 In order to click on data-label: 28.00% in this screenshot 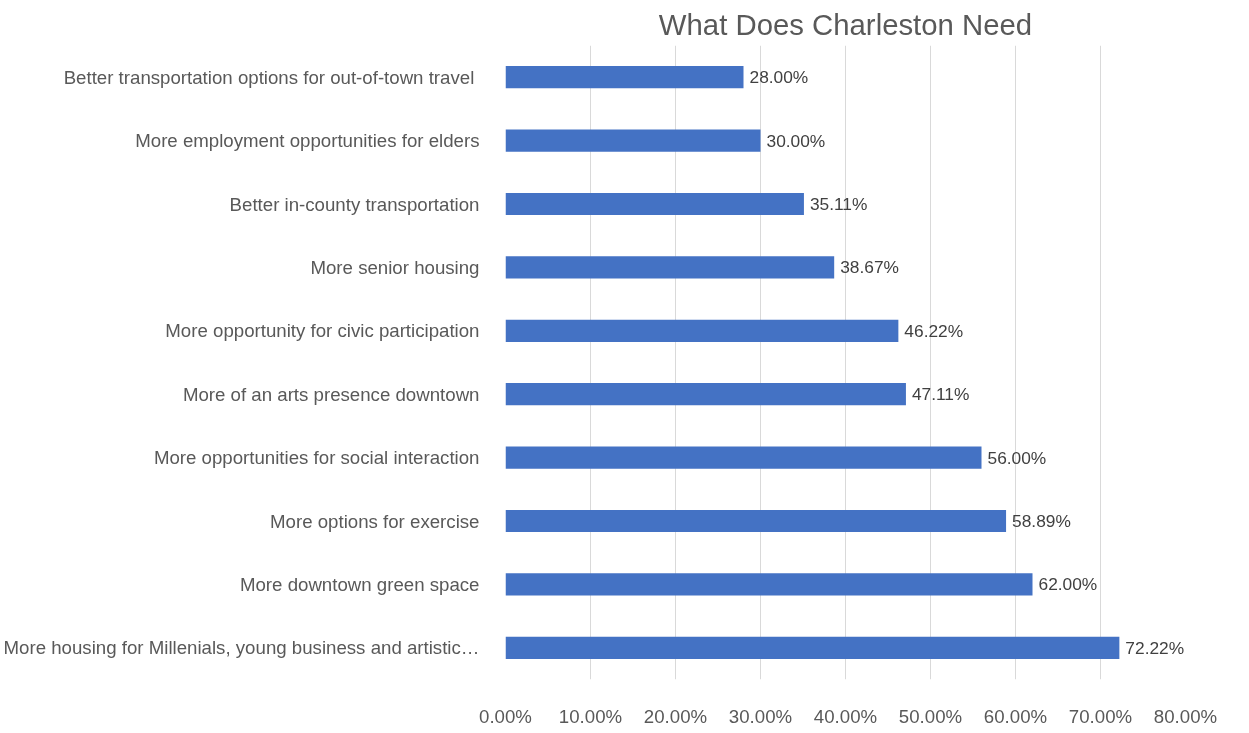, I will do `click(779, 77)`.